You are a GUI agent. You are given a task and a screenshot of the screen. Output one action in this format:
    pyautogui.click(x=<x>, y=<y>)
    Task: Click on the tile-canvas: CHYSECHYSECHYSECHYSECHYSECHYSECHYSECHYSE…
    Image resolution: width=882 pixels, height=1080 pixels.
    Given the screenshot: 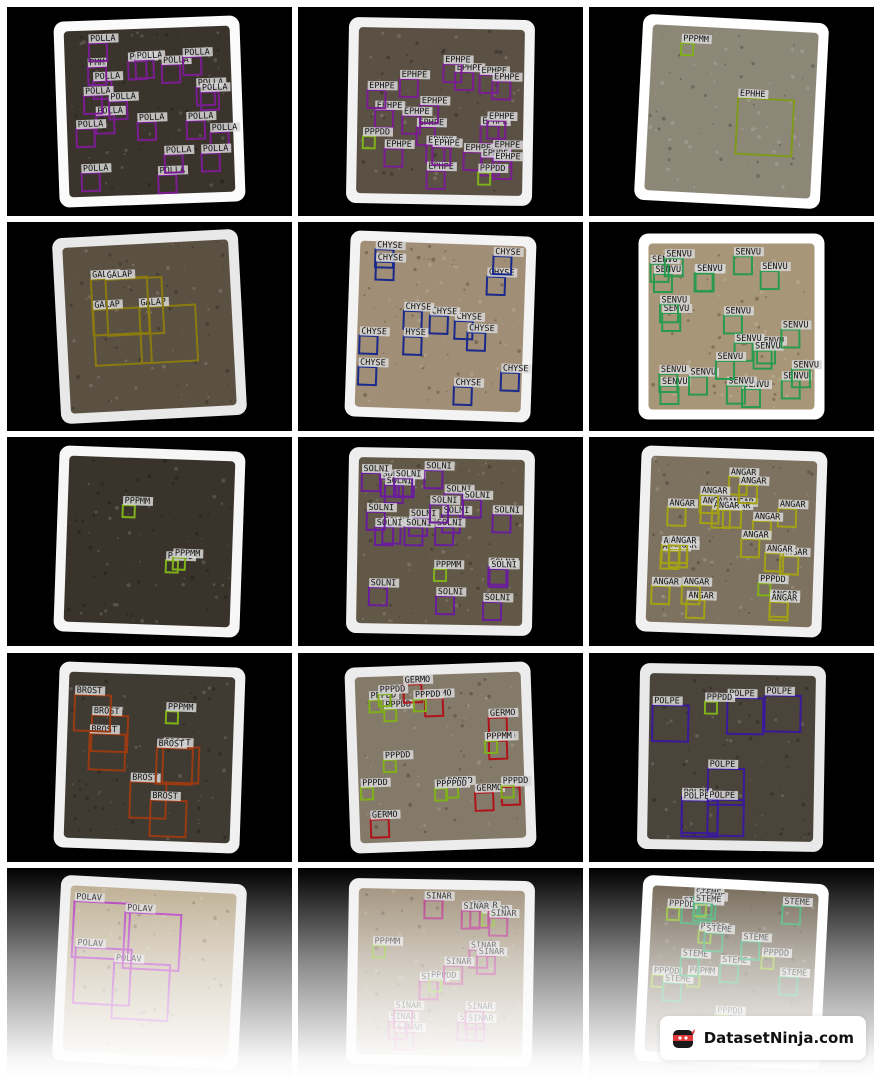 What is the action you would take?
    pyautogui.click(x=440, y=326)
    